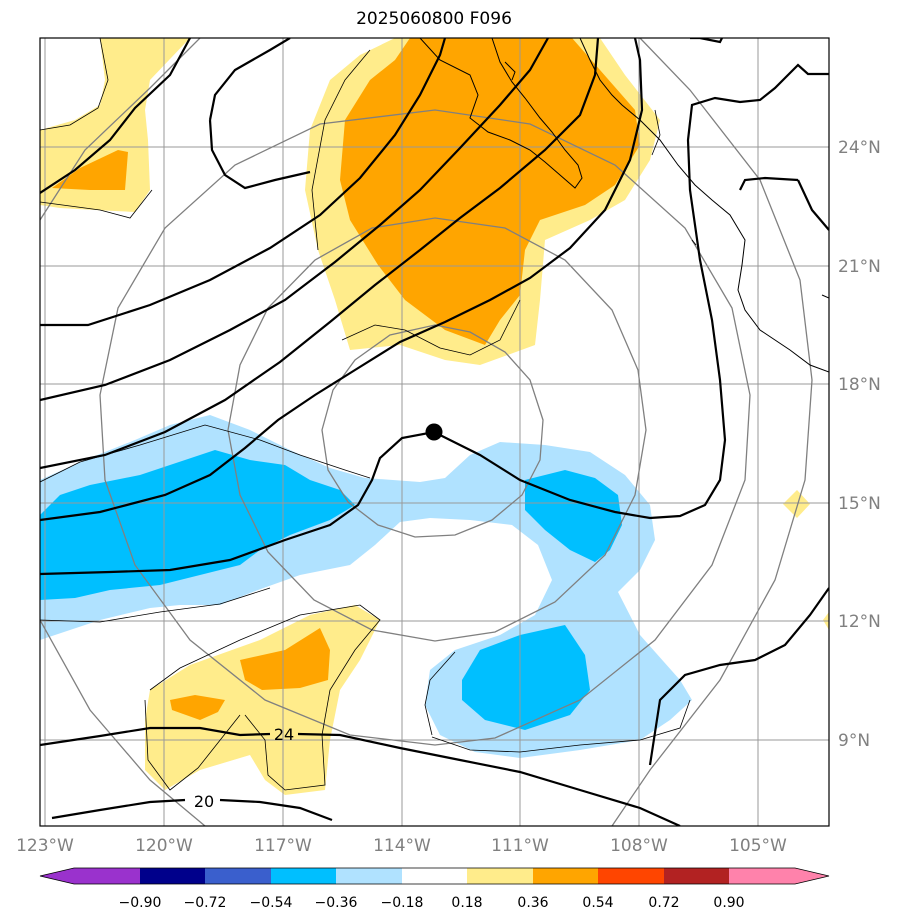 The image size is (900, 924). Describe the element at coordinates (854, 741) in the screenshot. I see `lat-label: 9°N` at that location.